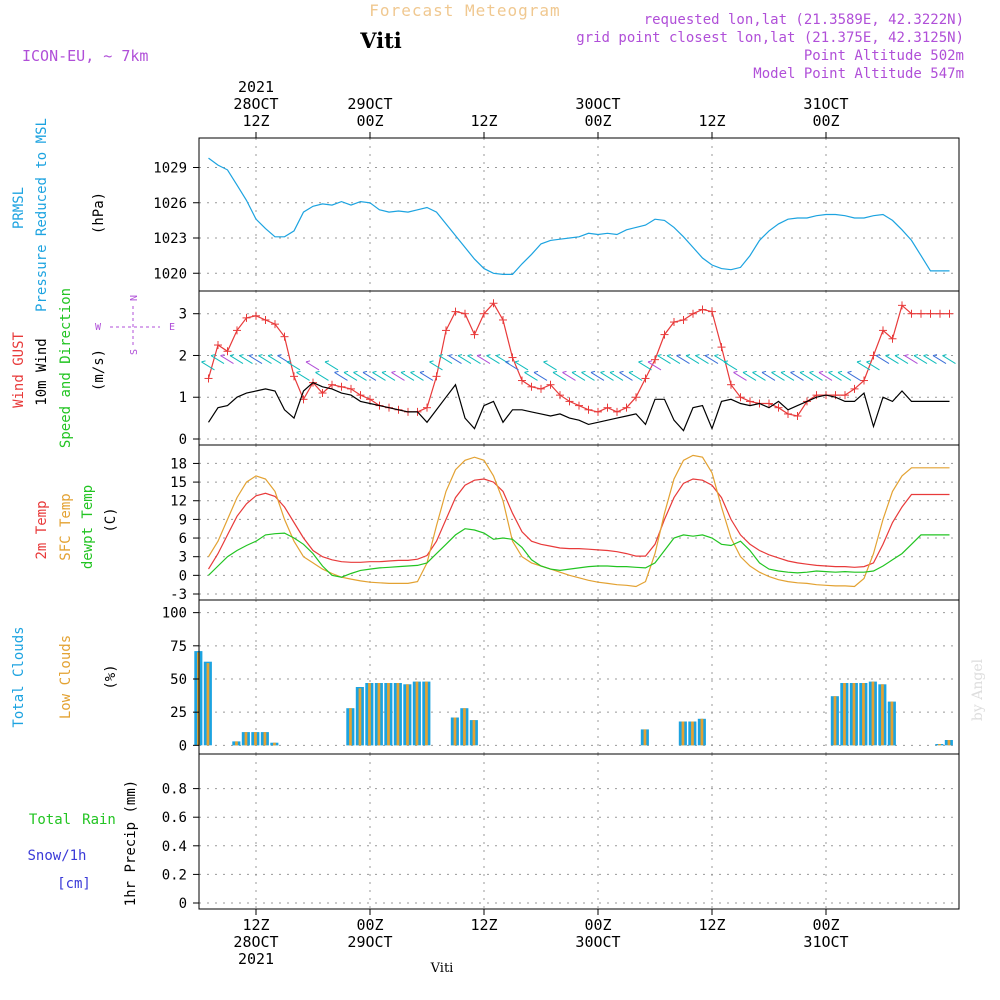 The height and width of the screenshot is (1000, 1000). I want to click on clouds-label-unit: (%), so click(111, 676).